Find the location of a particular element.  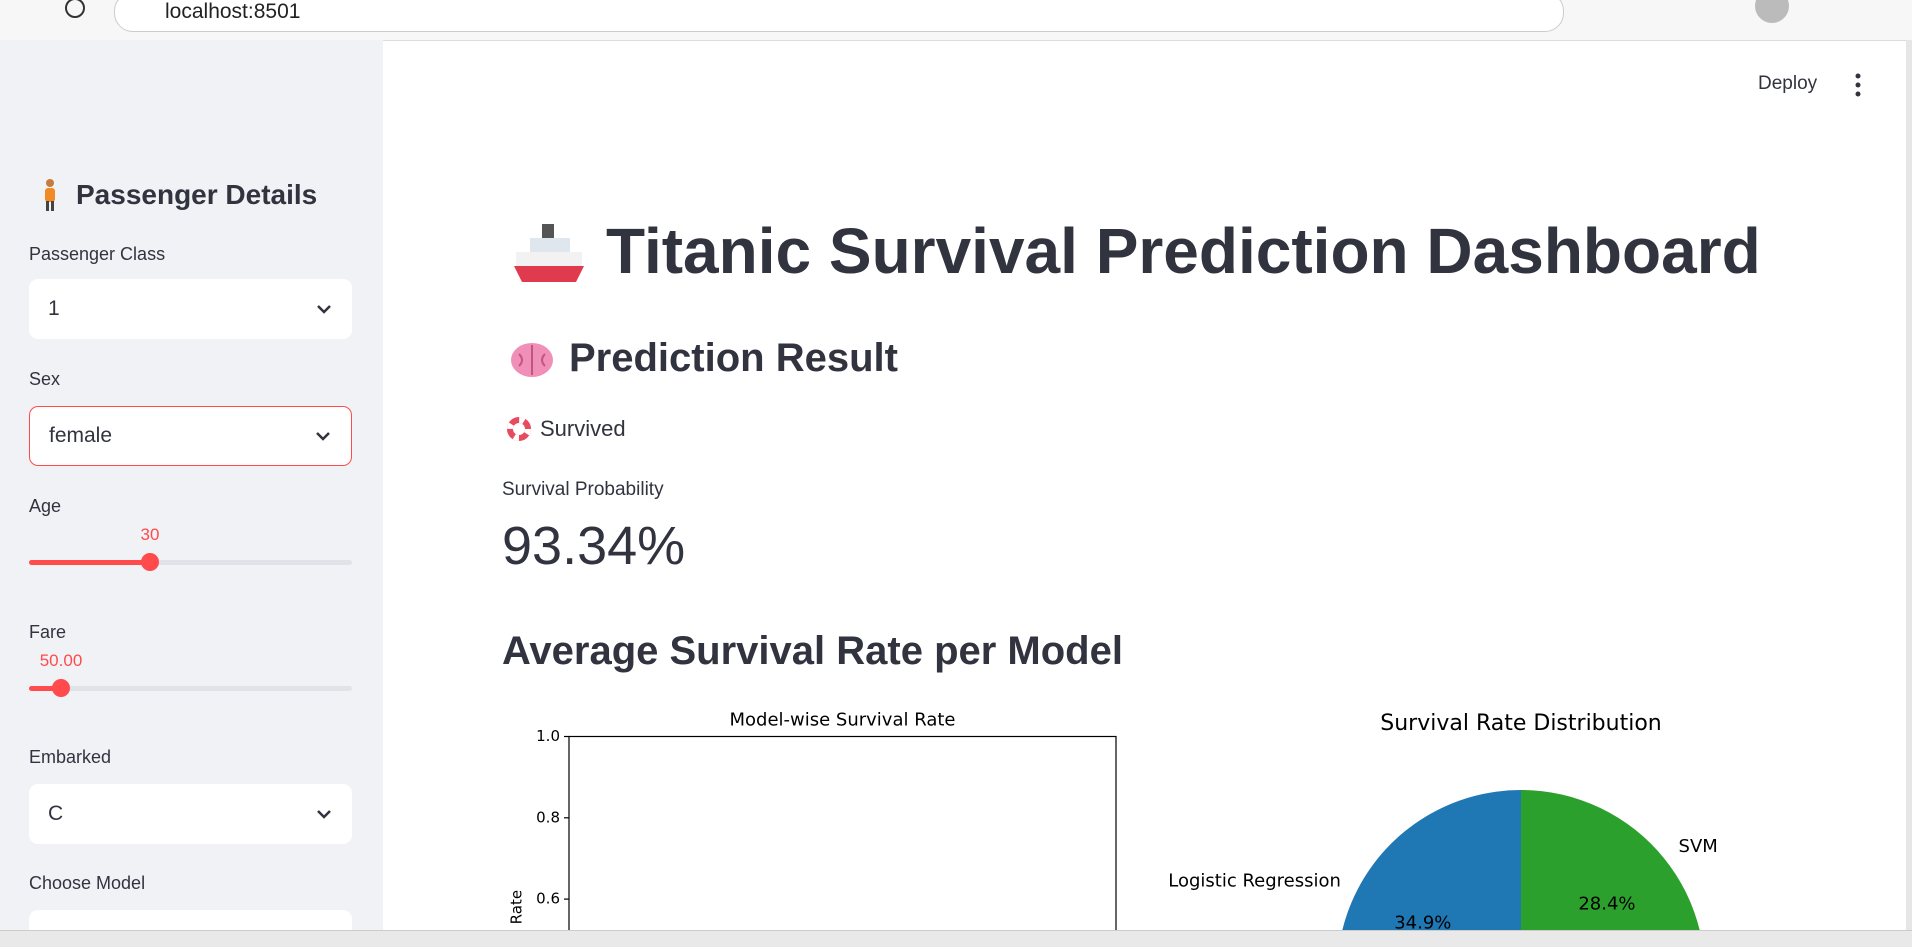

deploy-button: Deploy is located at coordinates (1788, 83).